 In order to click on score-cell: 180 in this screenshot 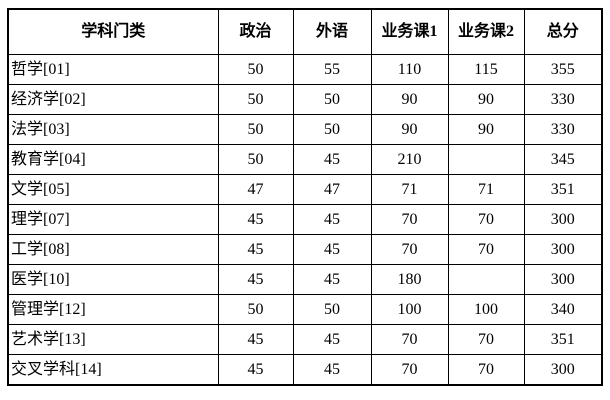, I will do `click(409, 279)`.